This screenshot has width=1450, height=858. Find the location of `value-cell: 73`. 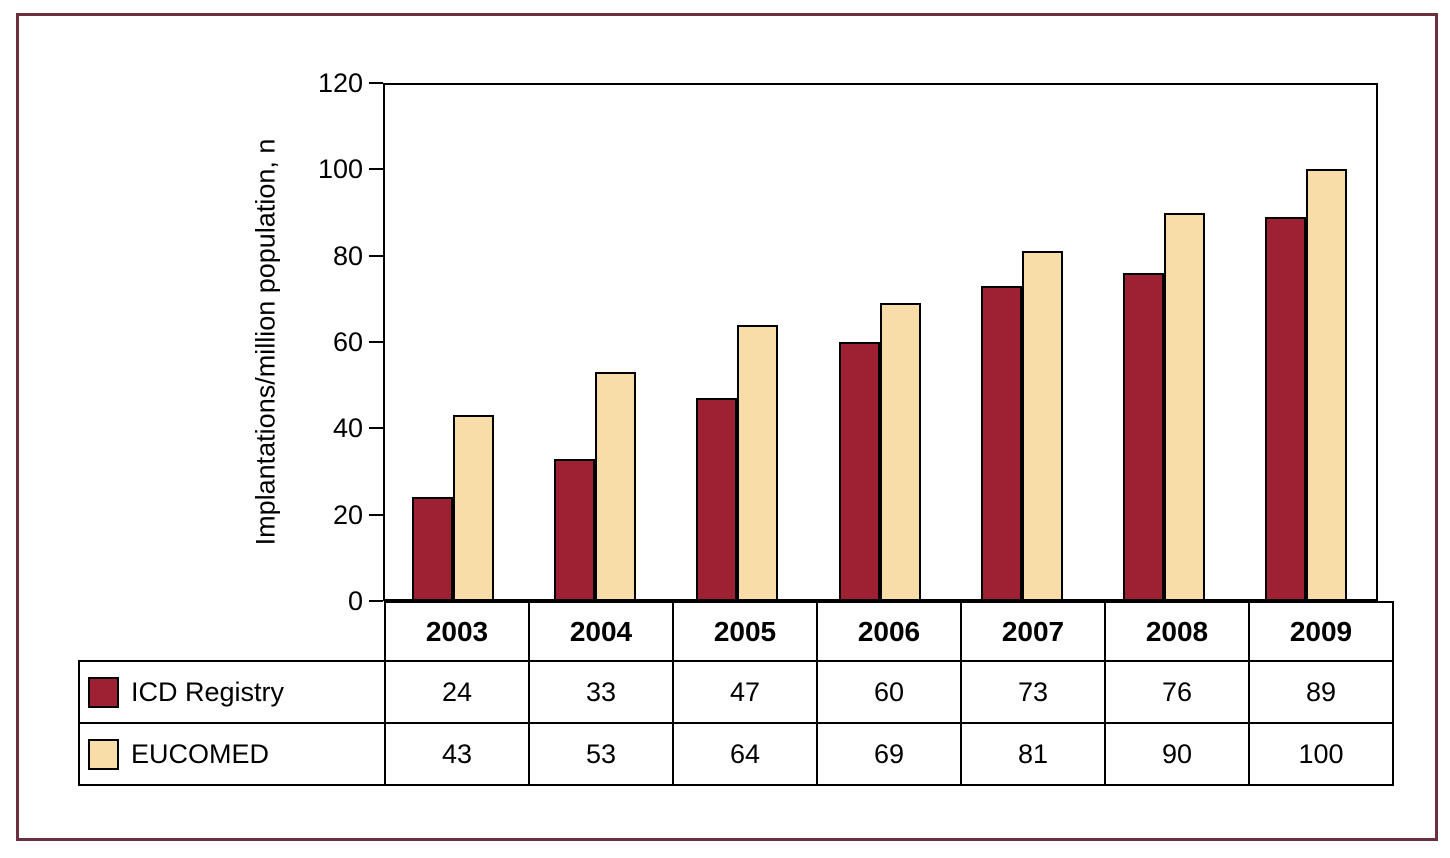

value-cell: 73 is located at coordinates (1033, 692).